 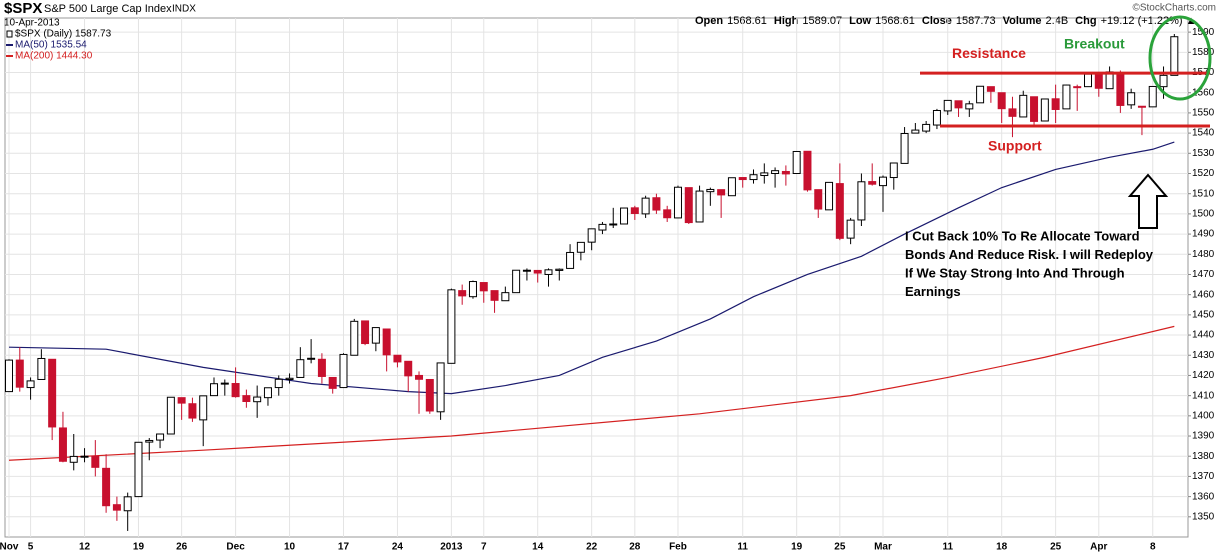 I want to click on x-tick-label: 2013, so click(x=451, y=547).